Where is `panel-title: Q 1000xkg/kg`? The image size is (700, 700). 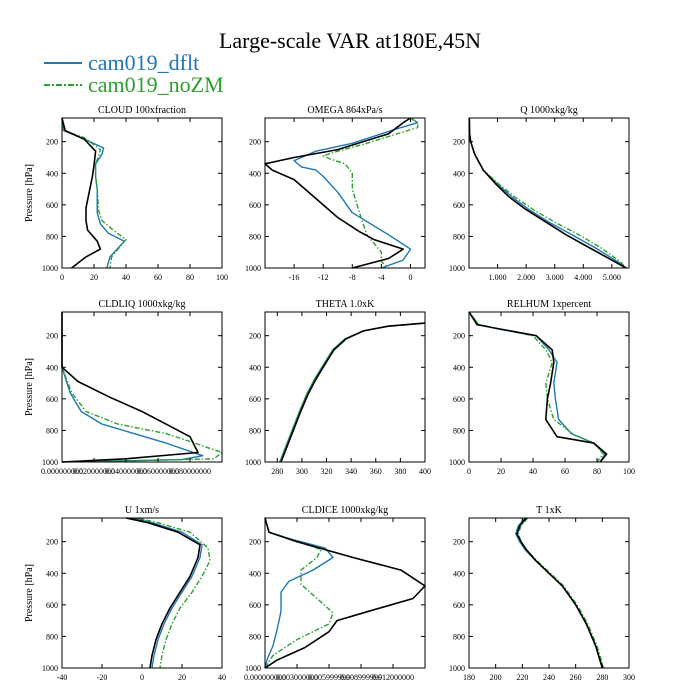 panel-title: Q 1000xkg/kg is located at coordinates (549, 110).